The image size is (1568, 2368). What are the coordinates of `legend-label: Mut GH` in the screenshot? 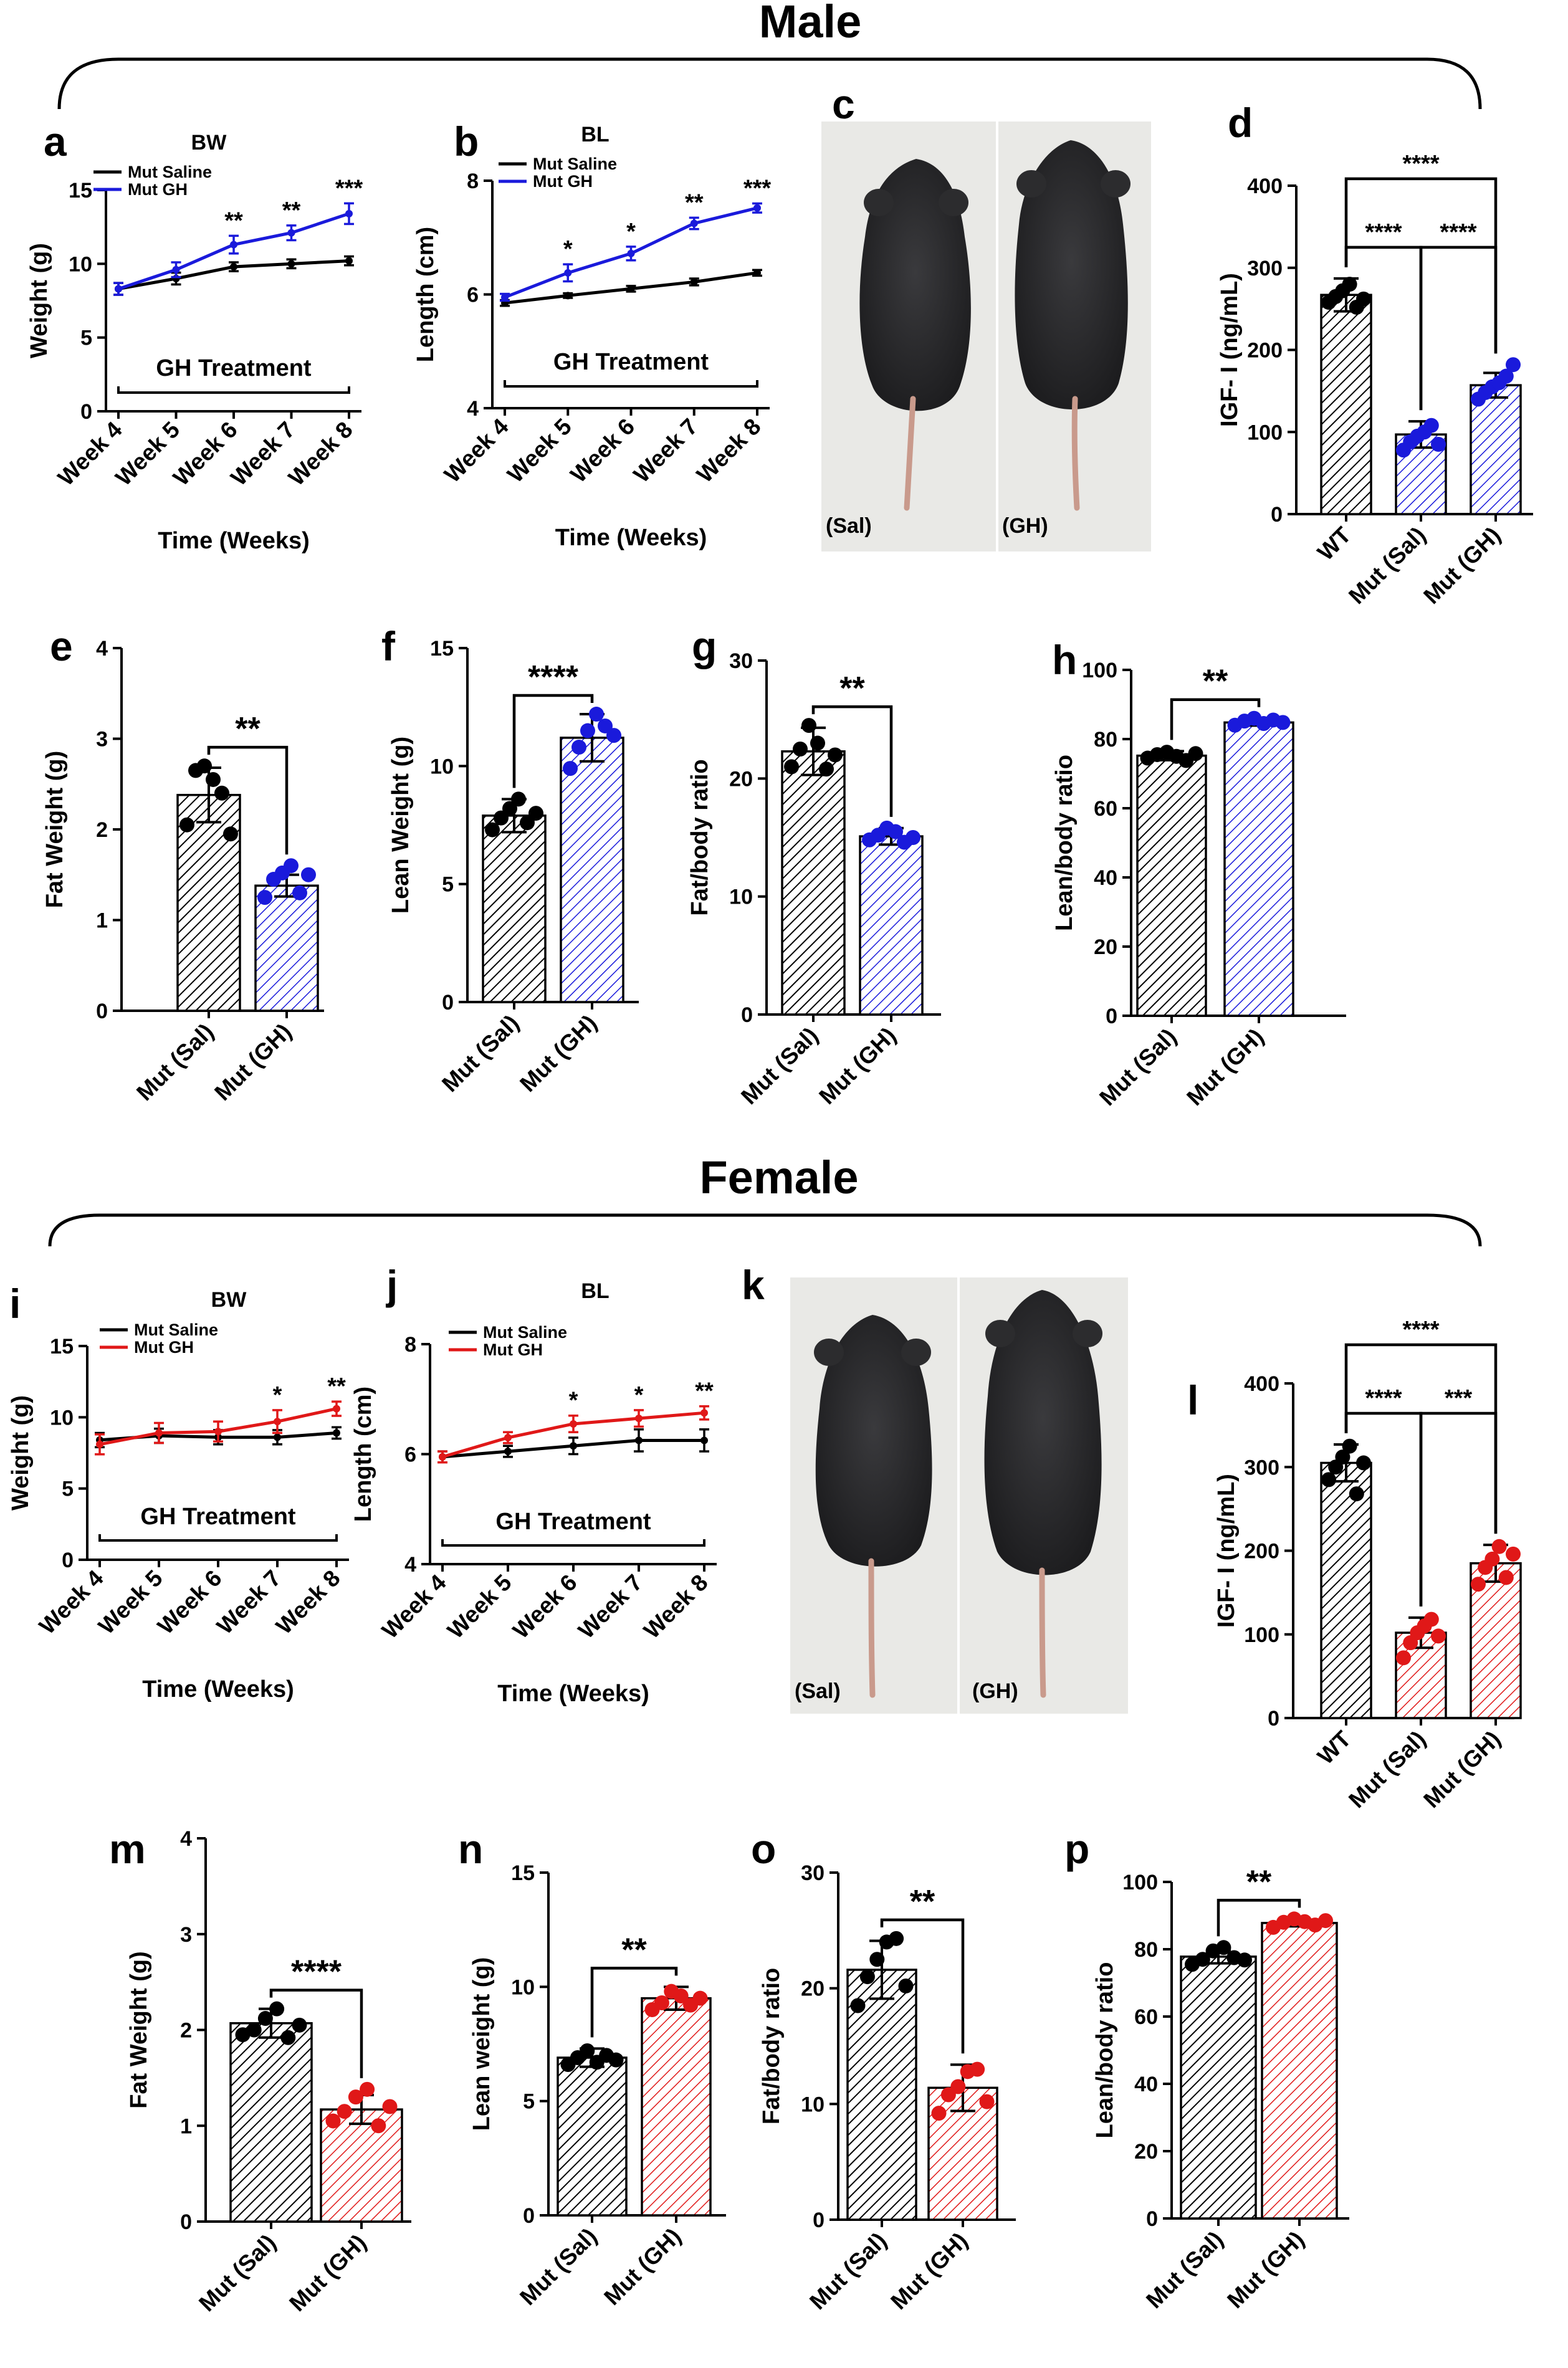 It's located at (563, 181).